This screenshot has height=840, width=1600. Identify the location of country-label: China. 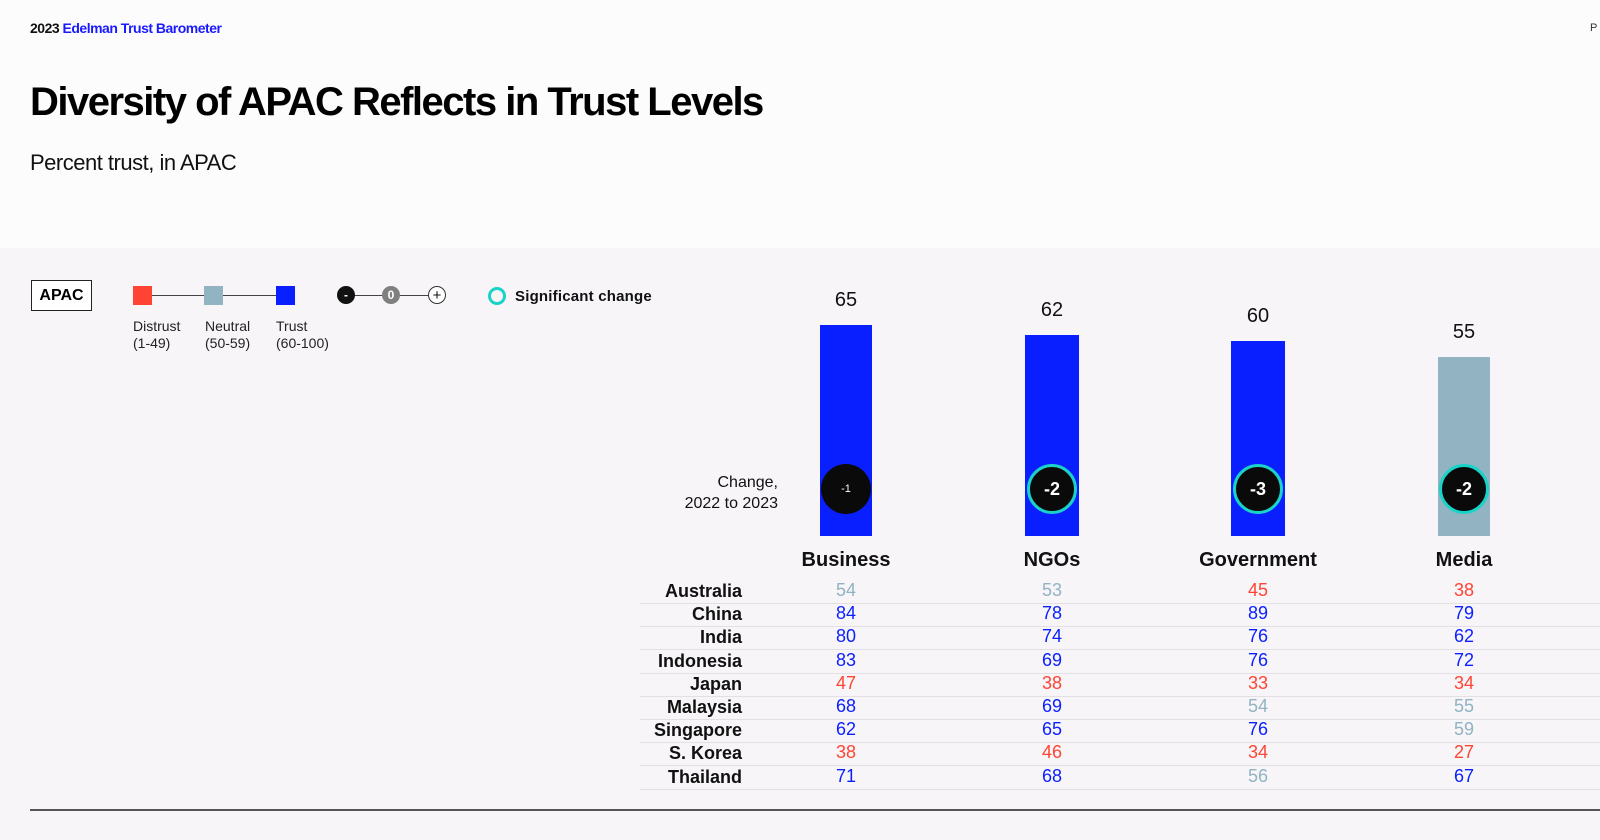
(716, 614).